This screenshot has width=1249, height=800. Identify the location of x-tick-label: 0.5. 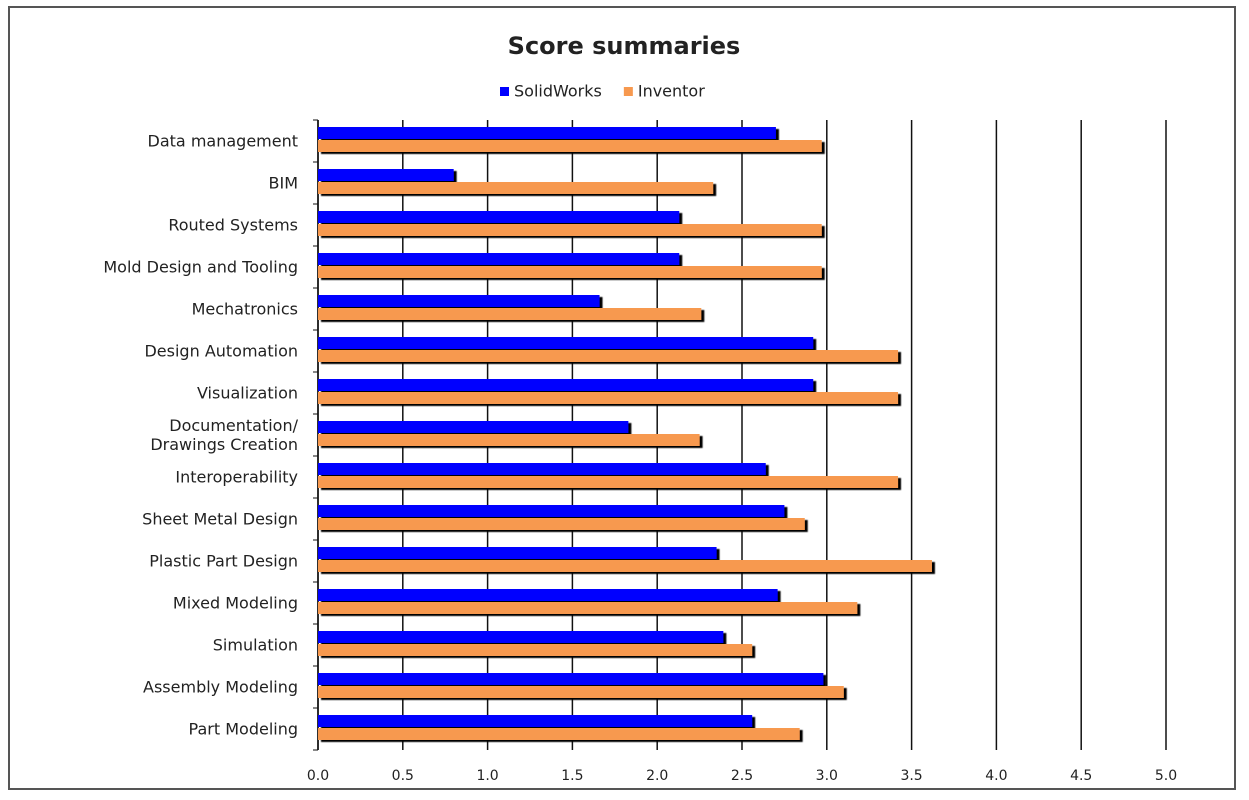
(403, 776).